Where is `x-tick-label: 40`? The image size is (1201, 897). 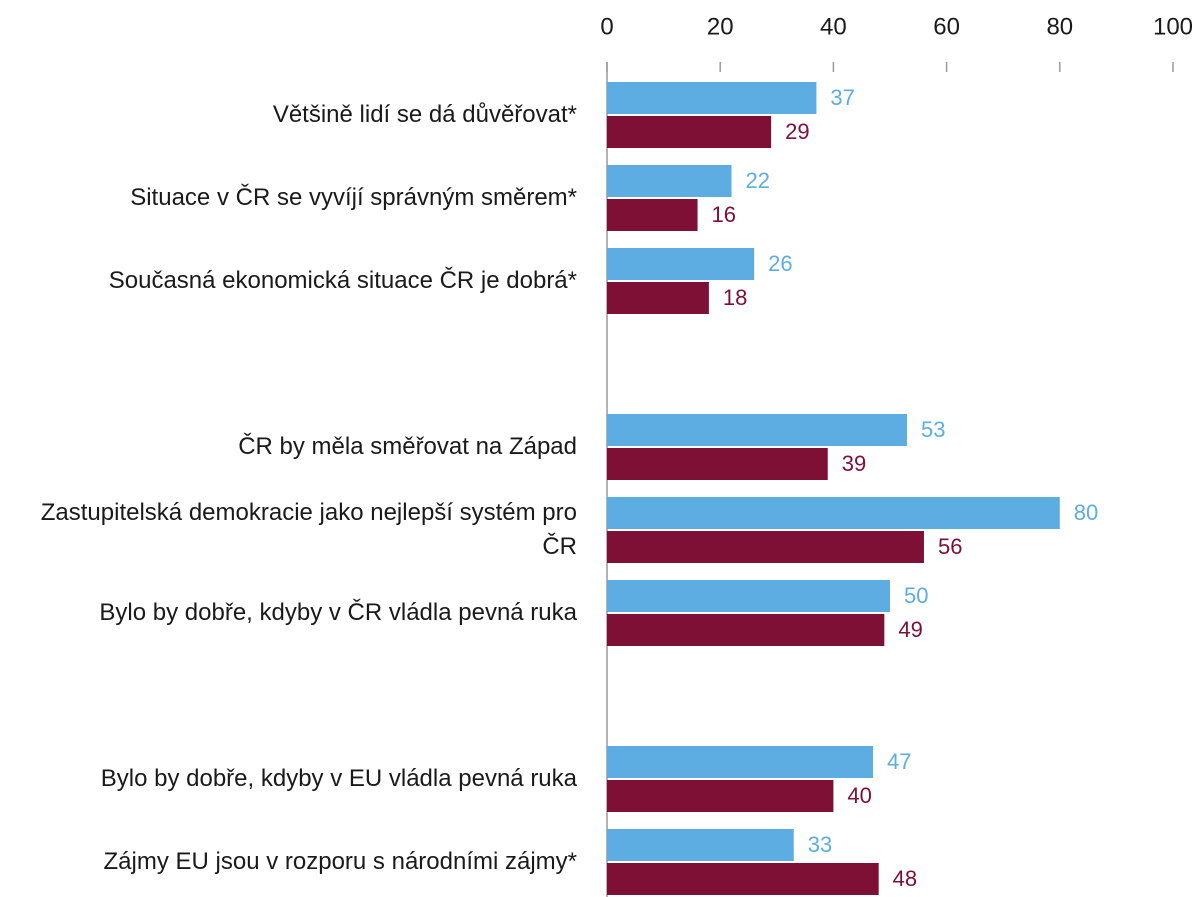 x-tick-label: 40 is located at coordinates (833, 26).